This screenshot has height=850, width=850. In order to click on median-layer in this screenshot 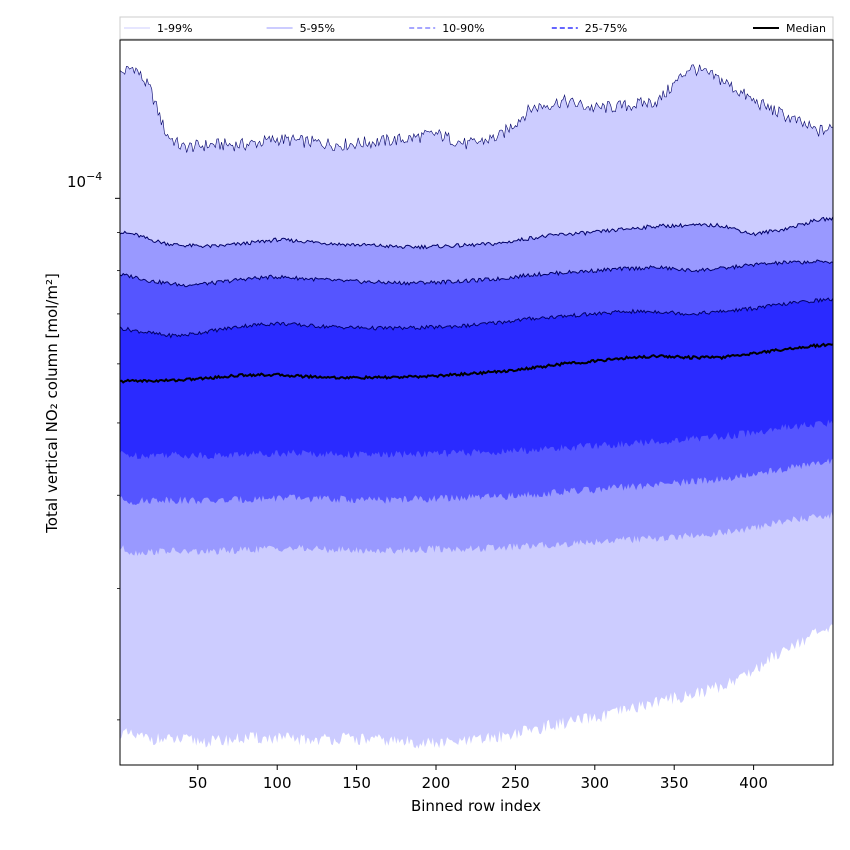, I will do `click(476, 363)`.